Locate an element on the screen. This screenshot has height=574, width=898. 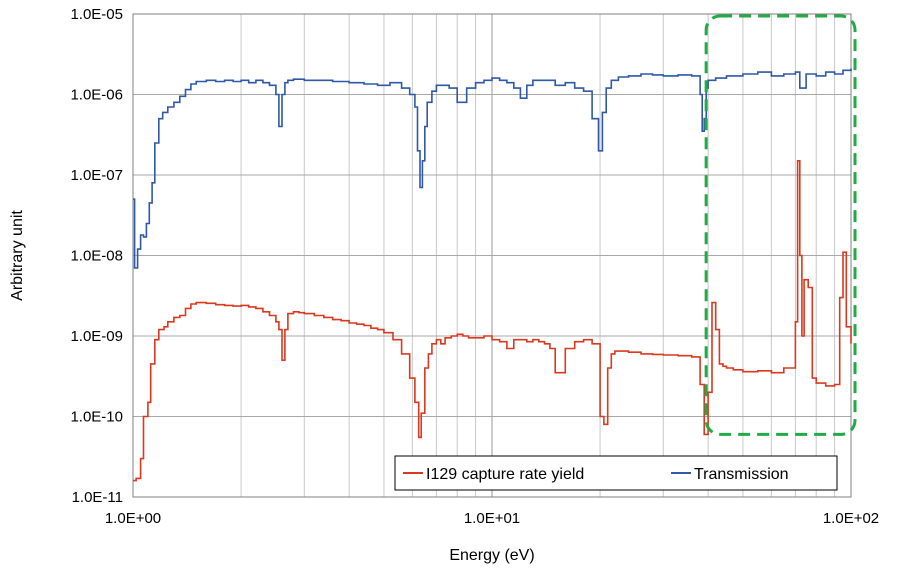
legend-box is located at coordinates (616, 473).